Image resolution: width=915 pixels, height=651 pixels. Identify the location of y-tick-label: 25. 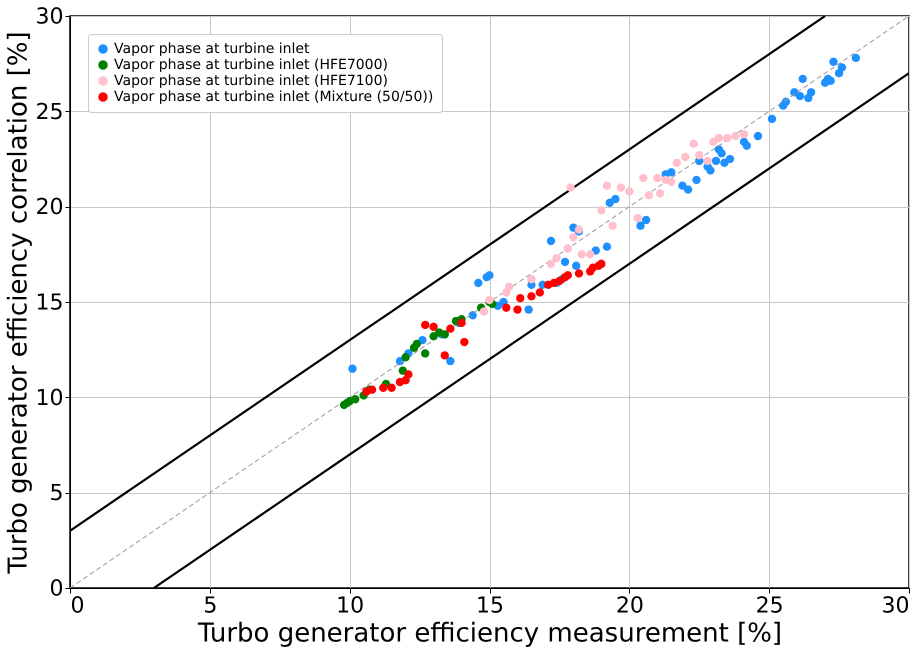
(50, 112).